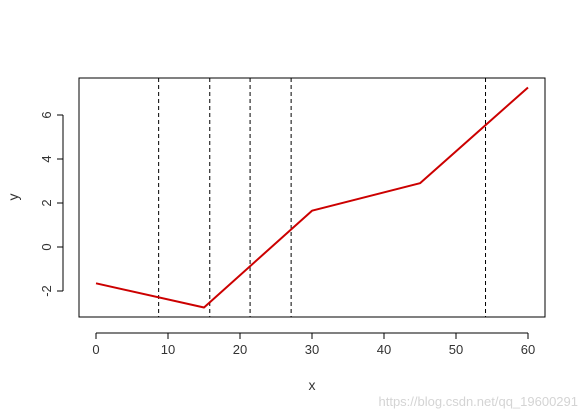 This screenshot has width=586, height=415. I want to click on y-tick-label: 2, so click(46, 202).